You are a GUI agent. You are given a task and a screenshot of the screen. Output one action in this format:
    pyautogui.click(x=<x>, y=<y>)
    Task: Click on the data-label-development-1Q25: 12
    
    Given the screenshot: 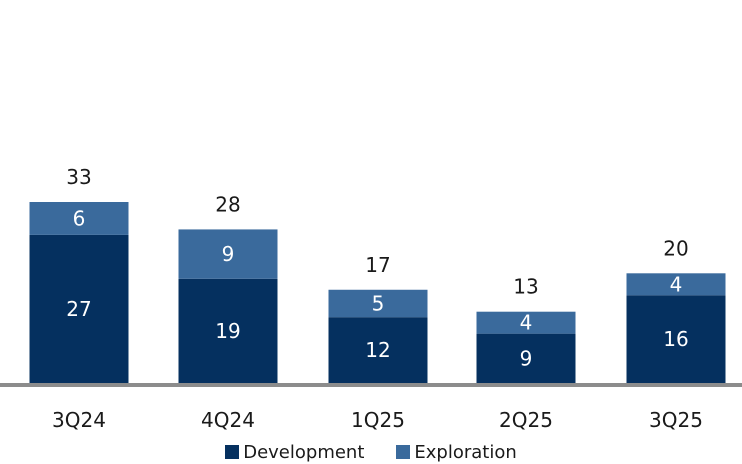 What is the action you would take?
    pyautogui.click(x=377, y=350)
    